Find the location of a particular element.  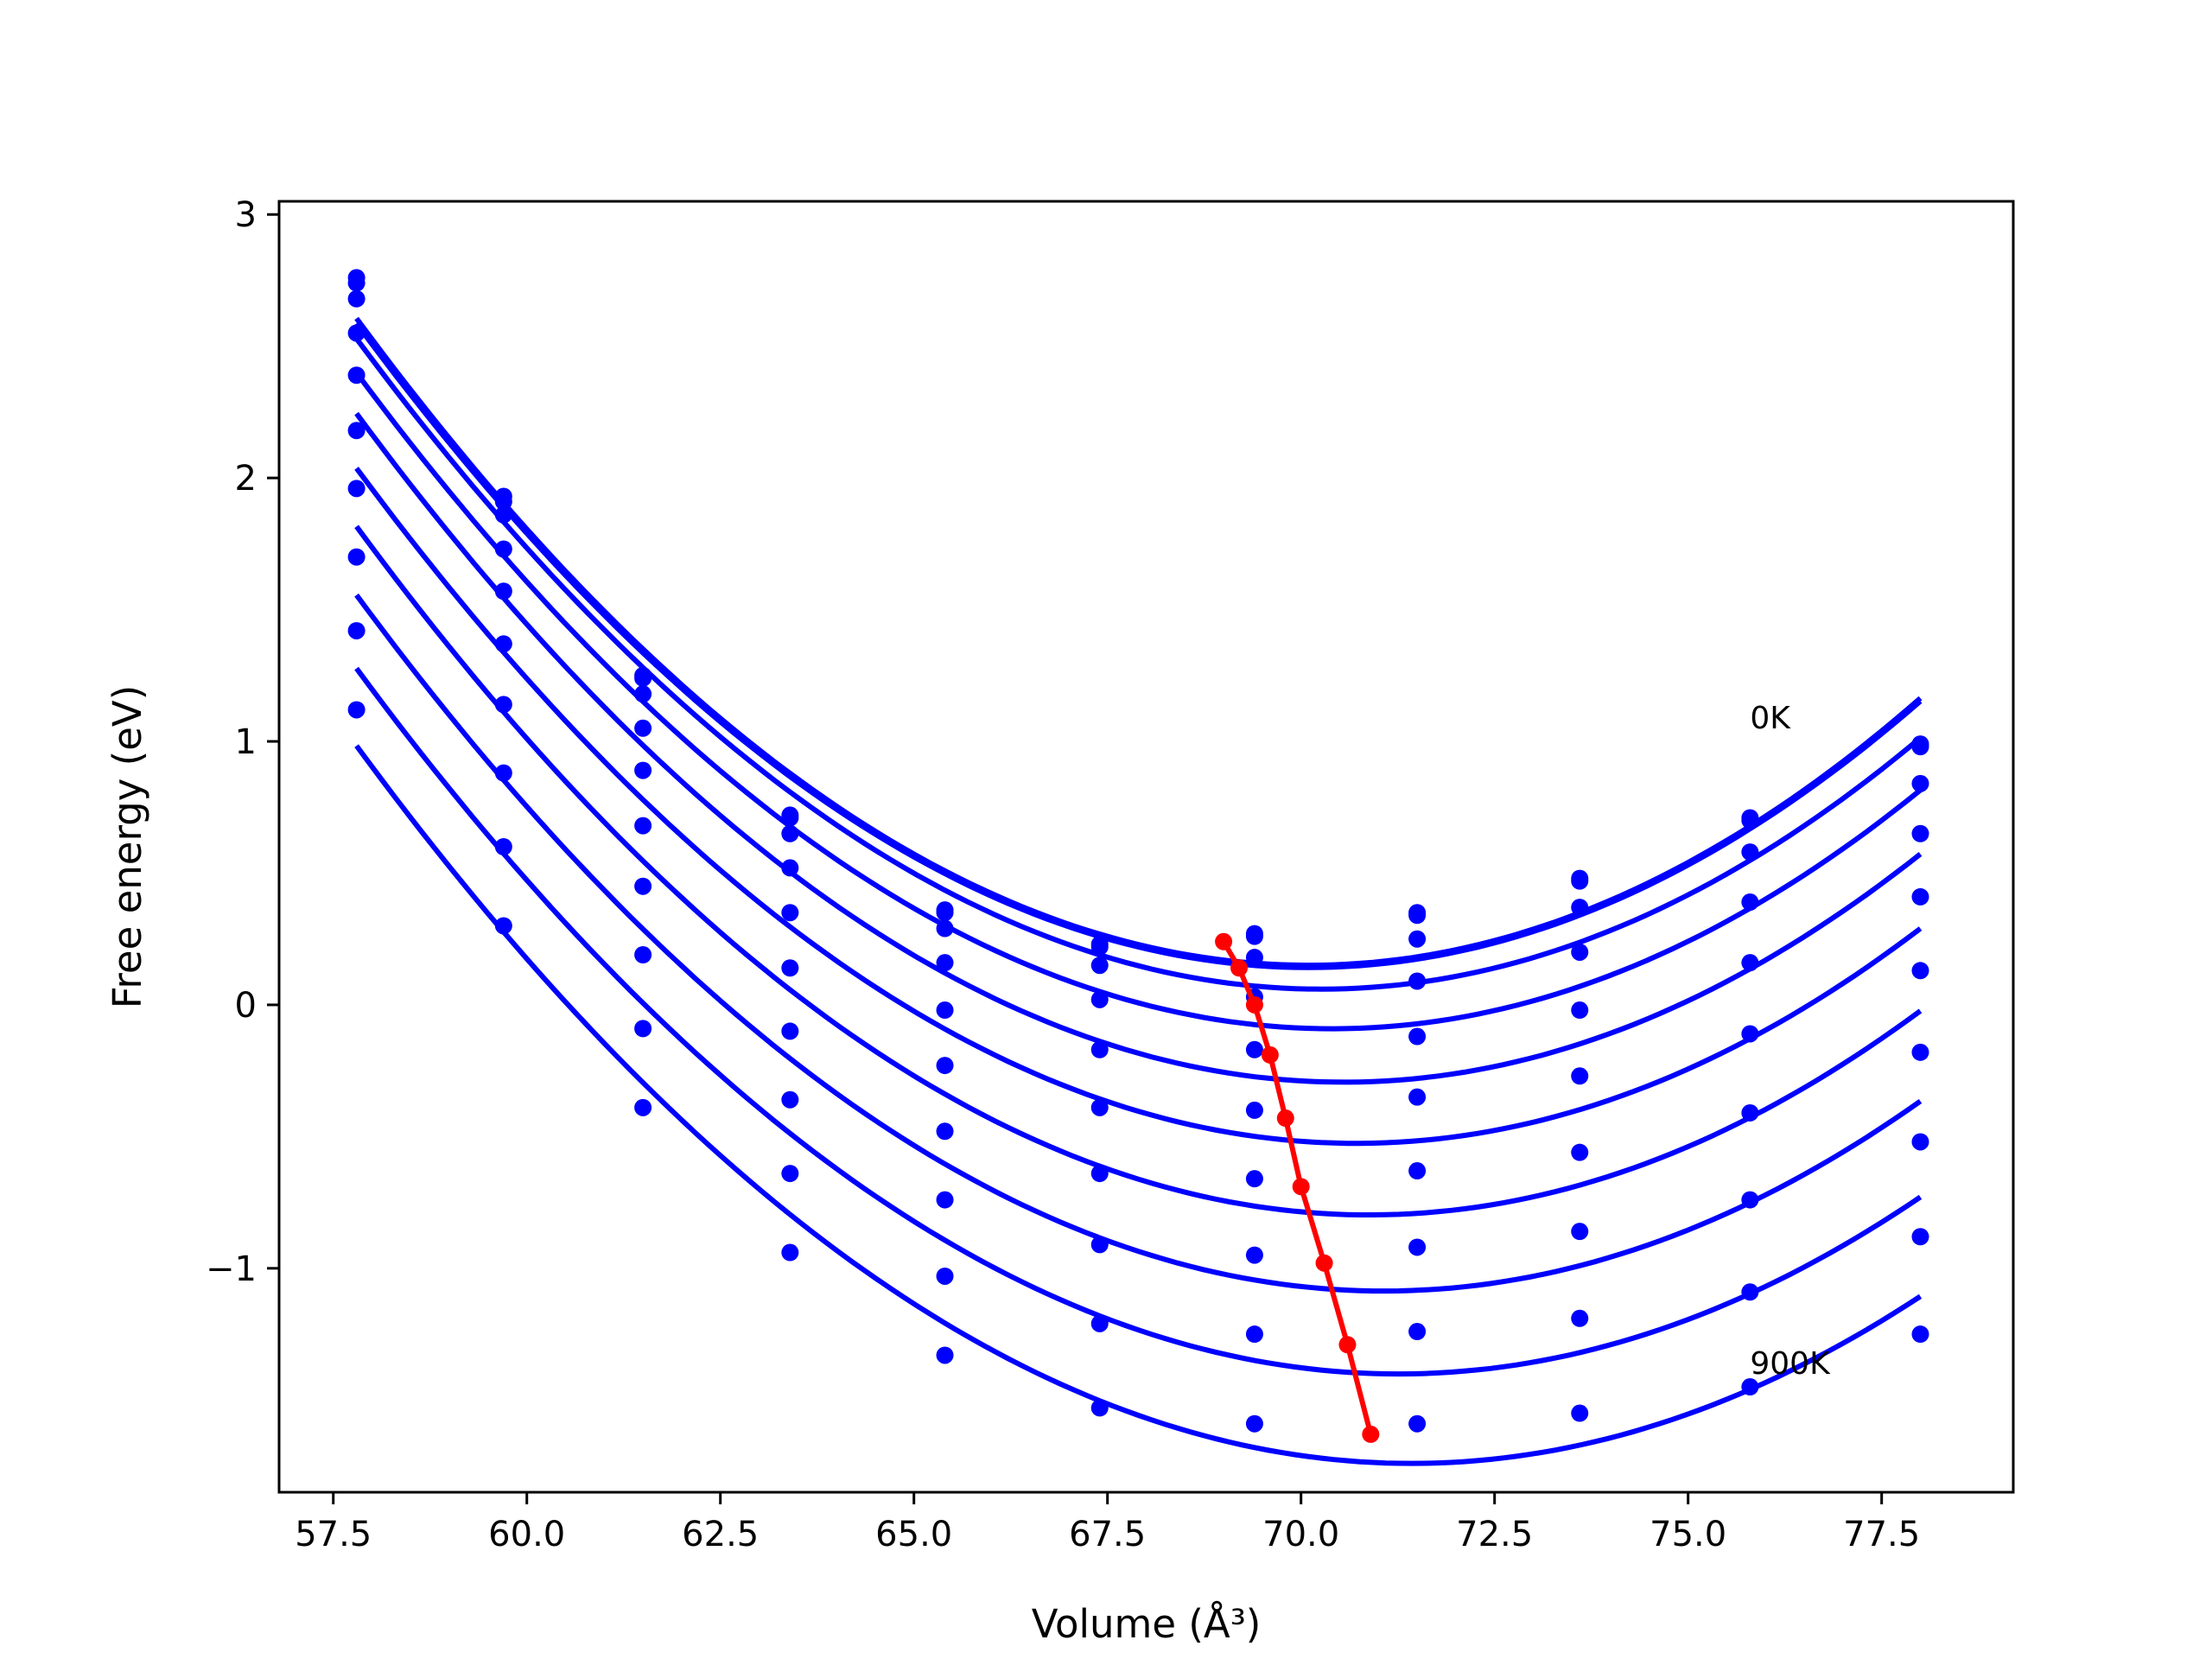

x-tick-label-3: 65.0 is located at coordinates (913, 1534).